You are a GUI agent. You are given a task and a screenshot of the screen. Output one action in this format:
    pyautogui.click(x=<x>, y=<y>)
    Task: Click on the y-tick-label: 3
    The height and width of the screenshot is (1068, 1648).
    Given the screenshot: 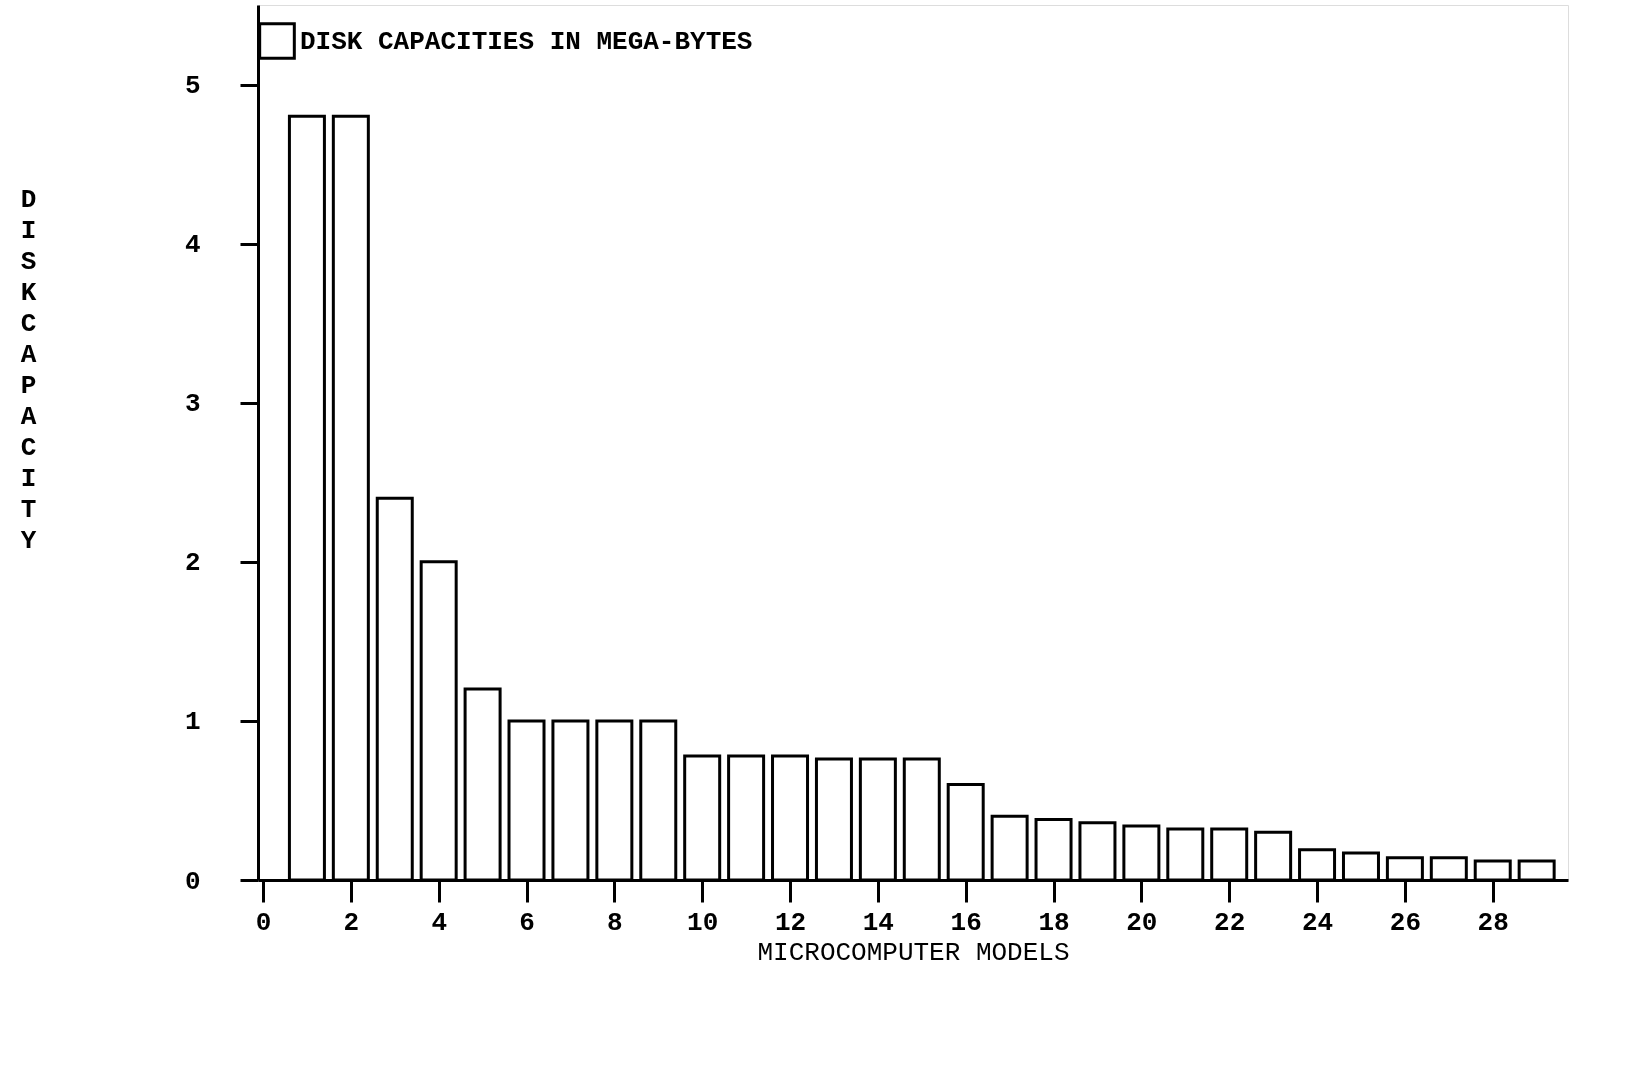 What is the action you would take?
    pyautogui.click(x=192, y=404)
    